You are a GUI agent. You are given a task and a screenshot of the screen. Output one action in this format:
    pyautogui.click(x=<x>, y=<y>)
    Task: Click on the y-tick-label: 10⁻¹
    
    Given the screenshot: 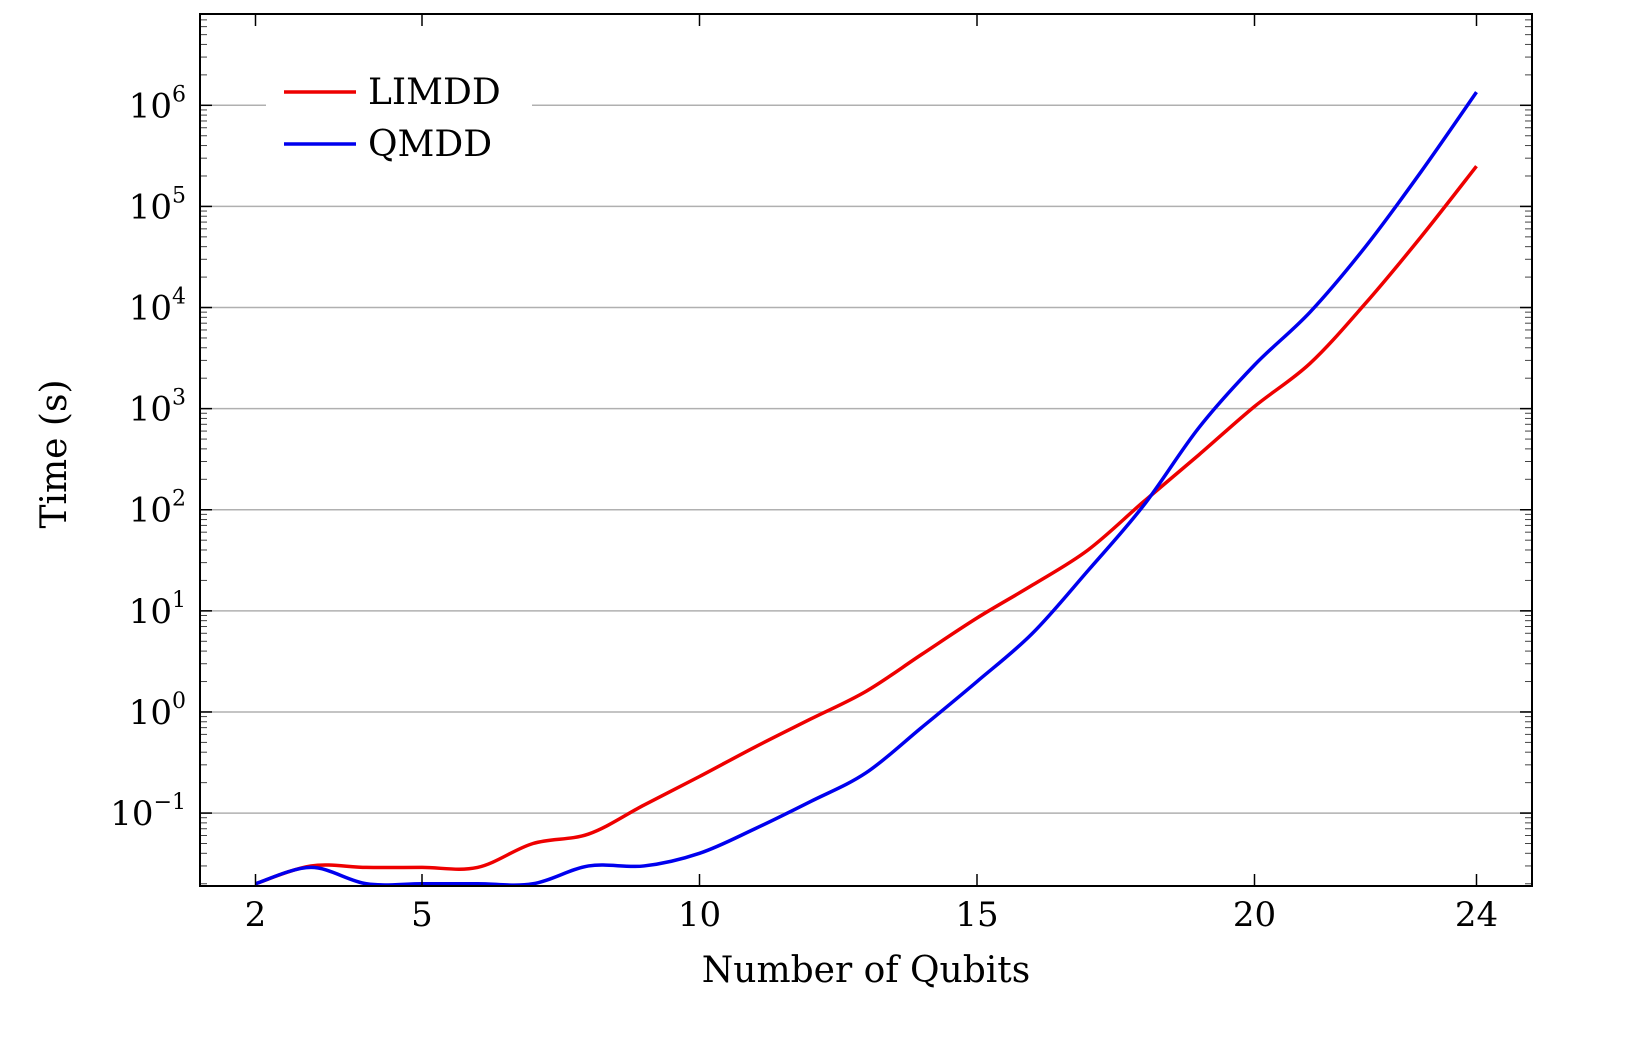 What is the action you would take?
    pyautogui.click(x=148, y=812)
    